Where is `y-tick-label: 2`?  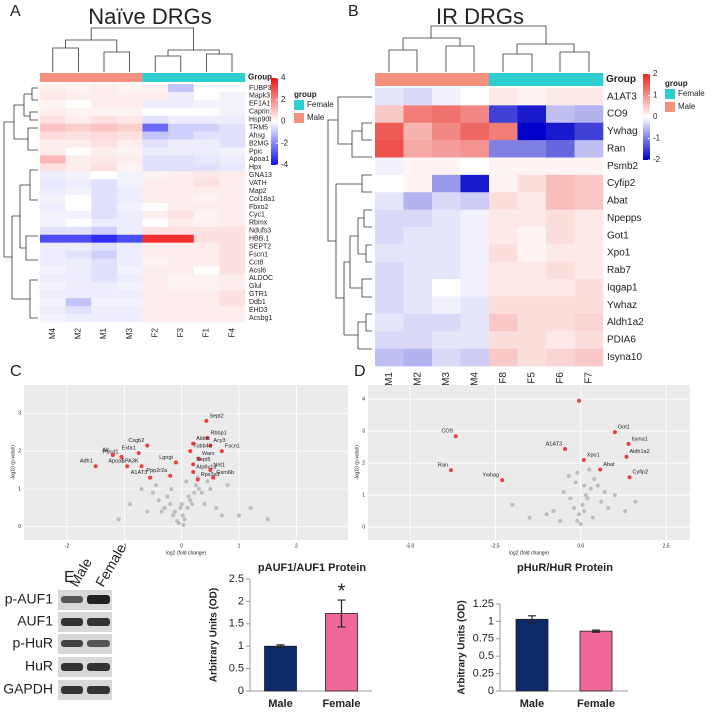 y-tick-label: 2 is located at coordinates (363, 463).